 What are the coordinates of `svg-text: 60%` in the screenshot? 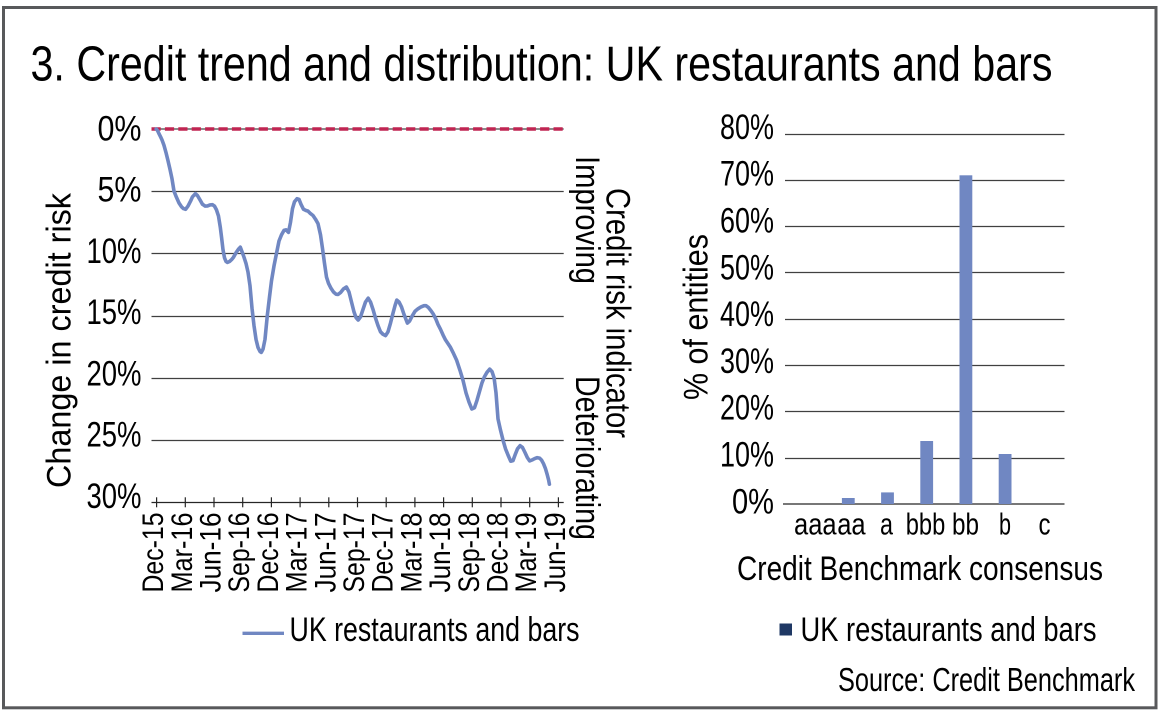 It's located at (747, 221).